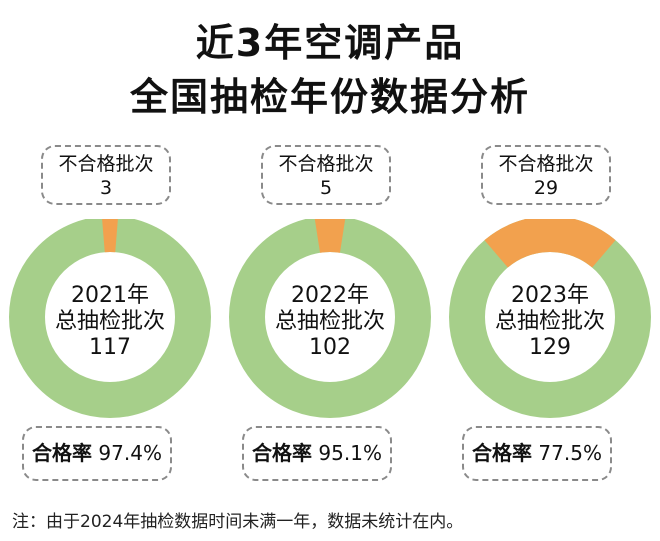 The height and width of the screenshot is (541, 660). What do you see at coordinates (330, 347) in the screenshot?
I see `total-count: 102` at bounding box center [330, 347].